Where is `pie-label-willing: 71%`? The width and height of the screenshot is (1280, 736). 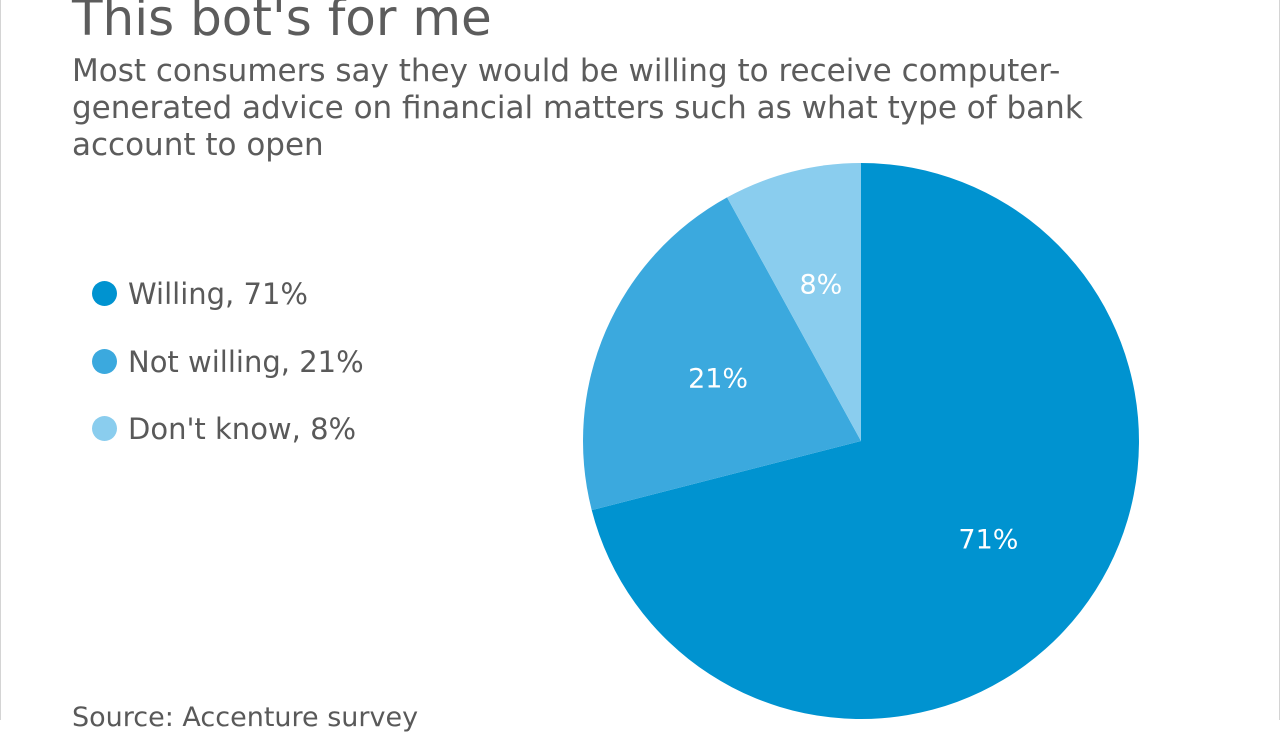 pie-label-willing: 71% is located at coordinates (988, 539).